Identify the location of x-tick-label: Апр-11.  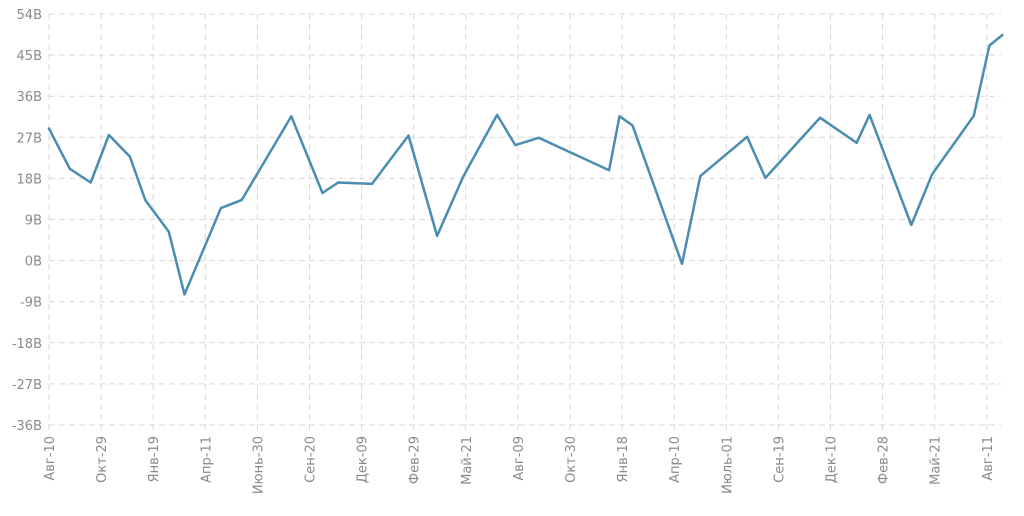
(206, 459).